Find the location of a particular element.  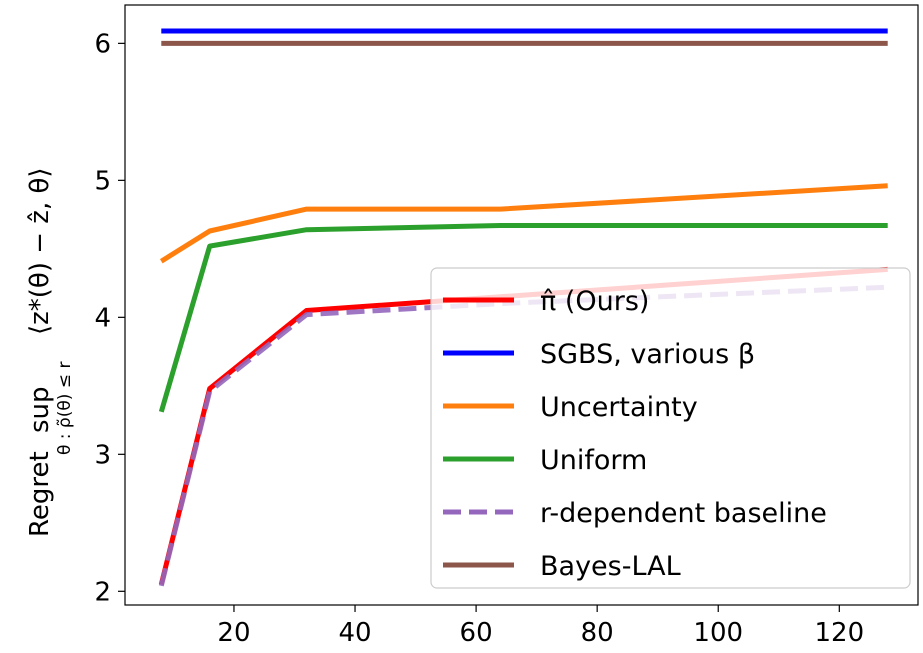

y-axis-label-expression: ⟨z*(θ) − ẑ, θ⟩ is located at coordinates (40, 251).